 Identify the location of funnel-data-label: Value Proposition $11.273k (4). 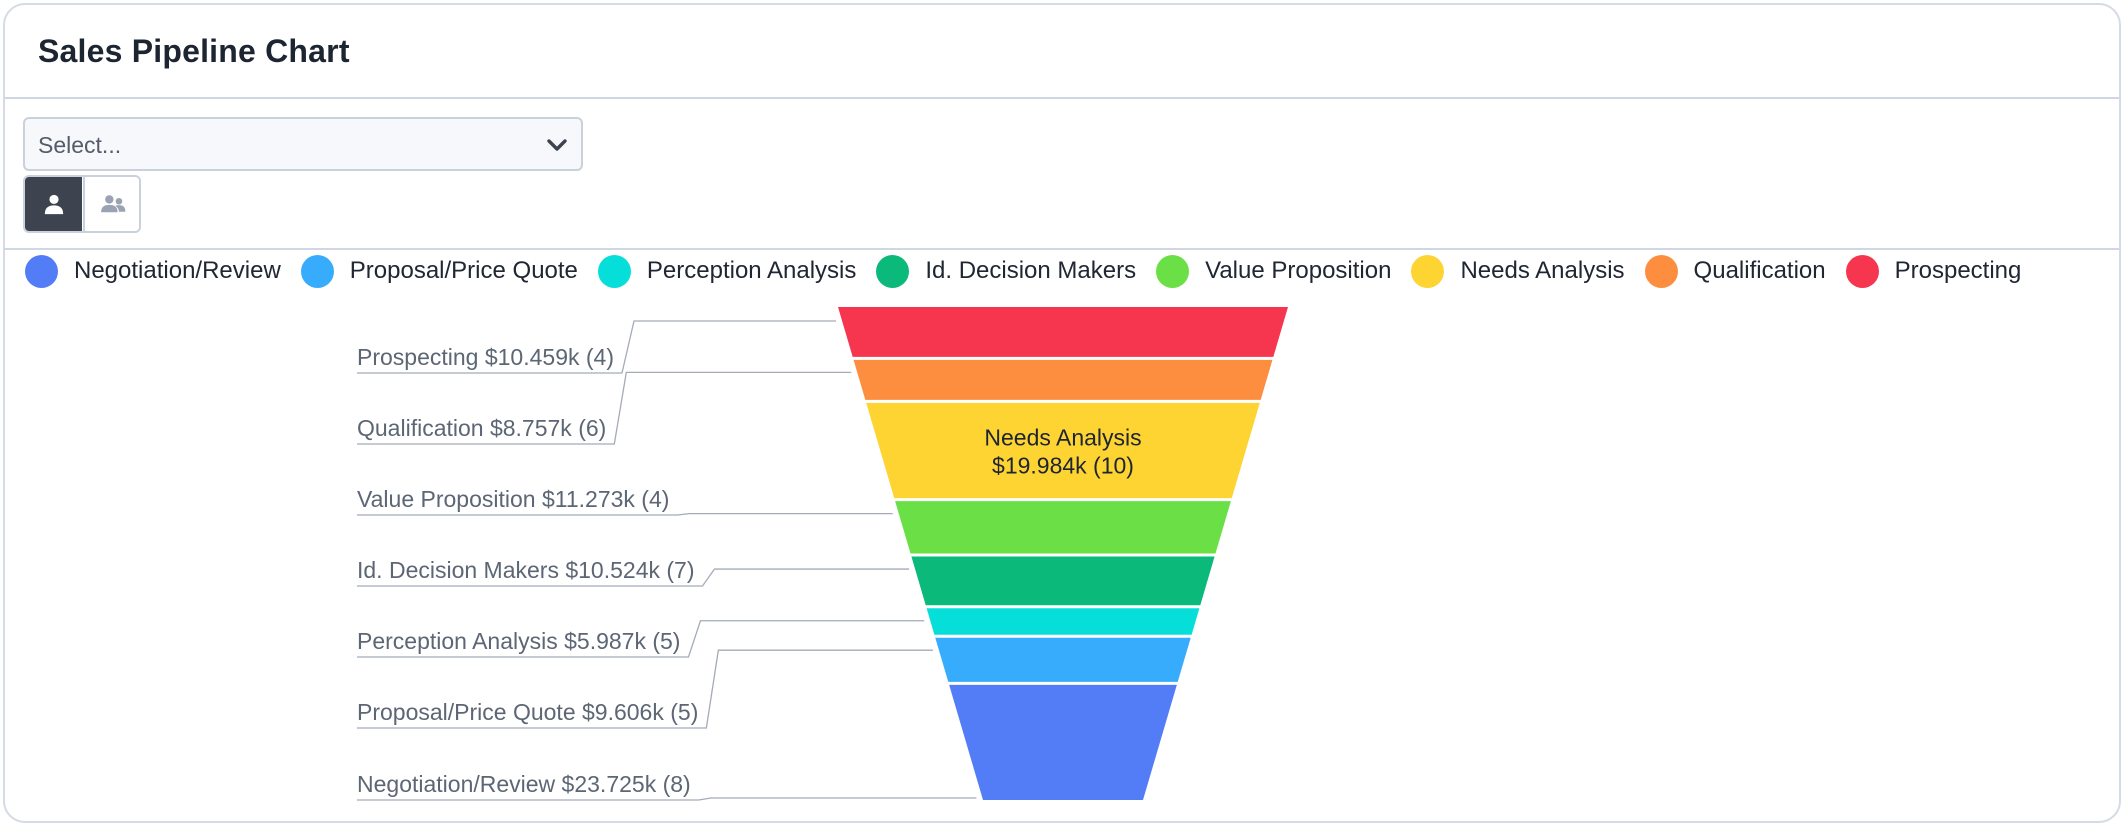
(513, 499).